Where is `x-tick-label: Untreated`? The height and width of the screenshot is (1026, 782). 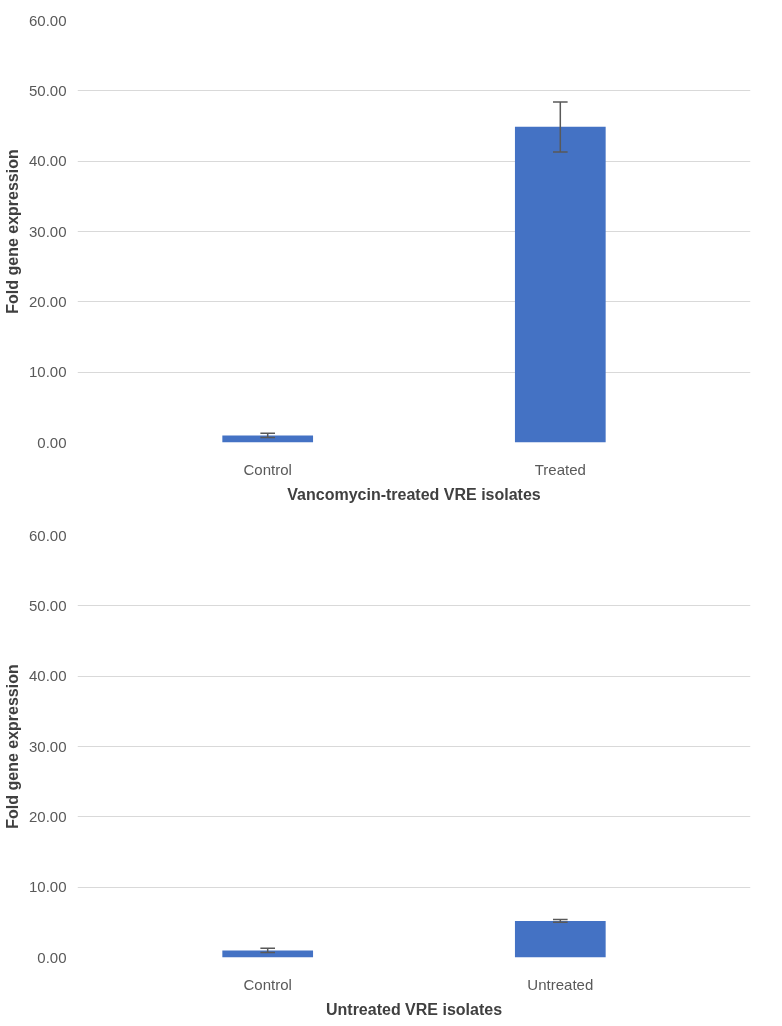 x-tick-label: Untreated is located at coordinates (560, 984).